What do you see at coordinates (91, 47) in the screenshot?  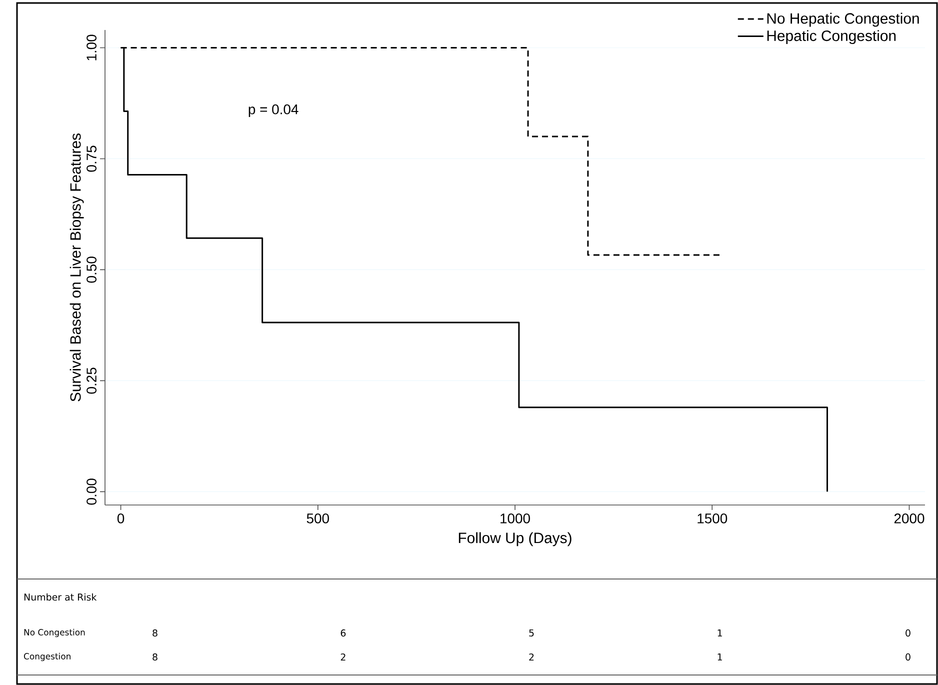 I see `y-tick-label: 1.00` at bounding box center [91, 47].